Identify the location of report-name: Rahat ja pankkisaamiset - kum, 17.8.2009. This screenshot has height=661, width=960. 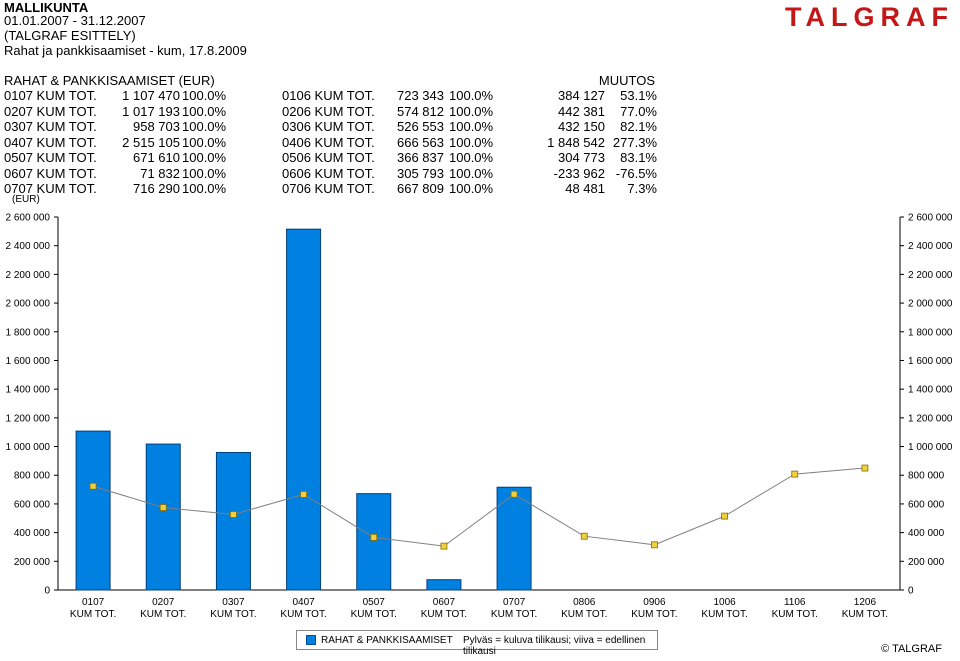
(125, 50).